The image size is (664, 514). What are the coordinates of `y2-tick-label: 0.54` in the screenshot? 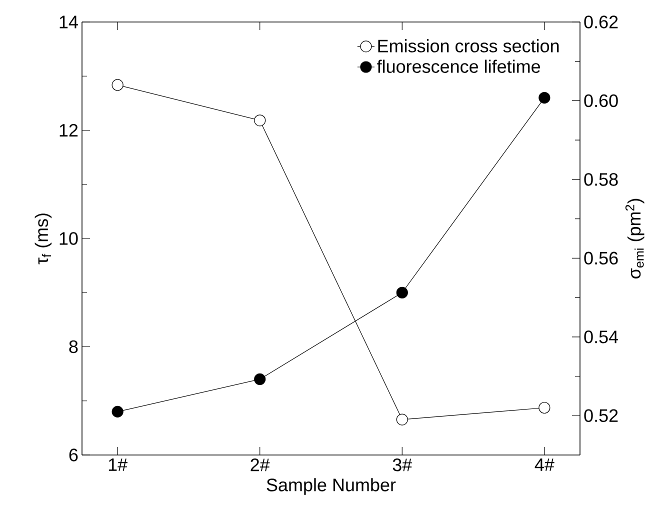 It's located at (601, 337).